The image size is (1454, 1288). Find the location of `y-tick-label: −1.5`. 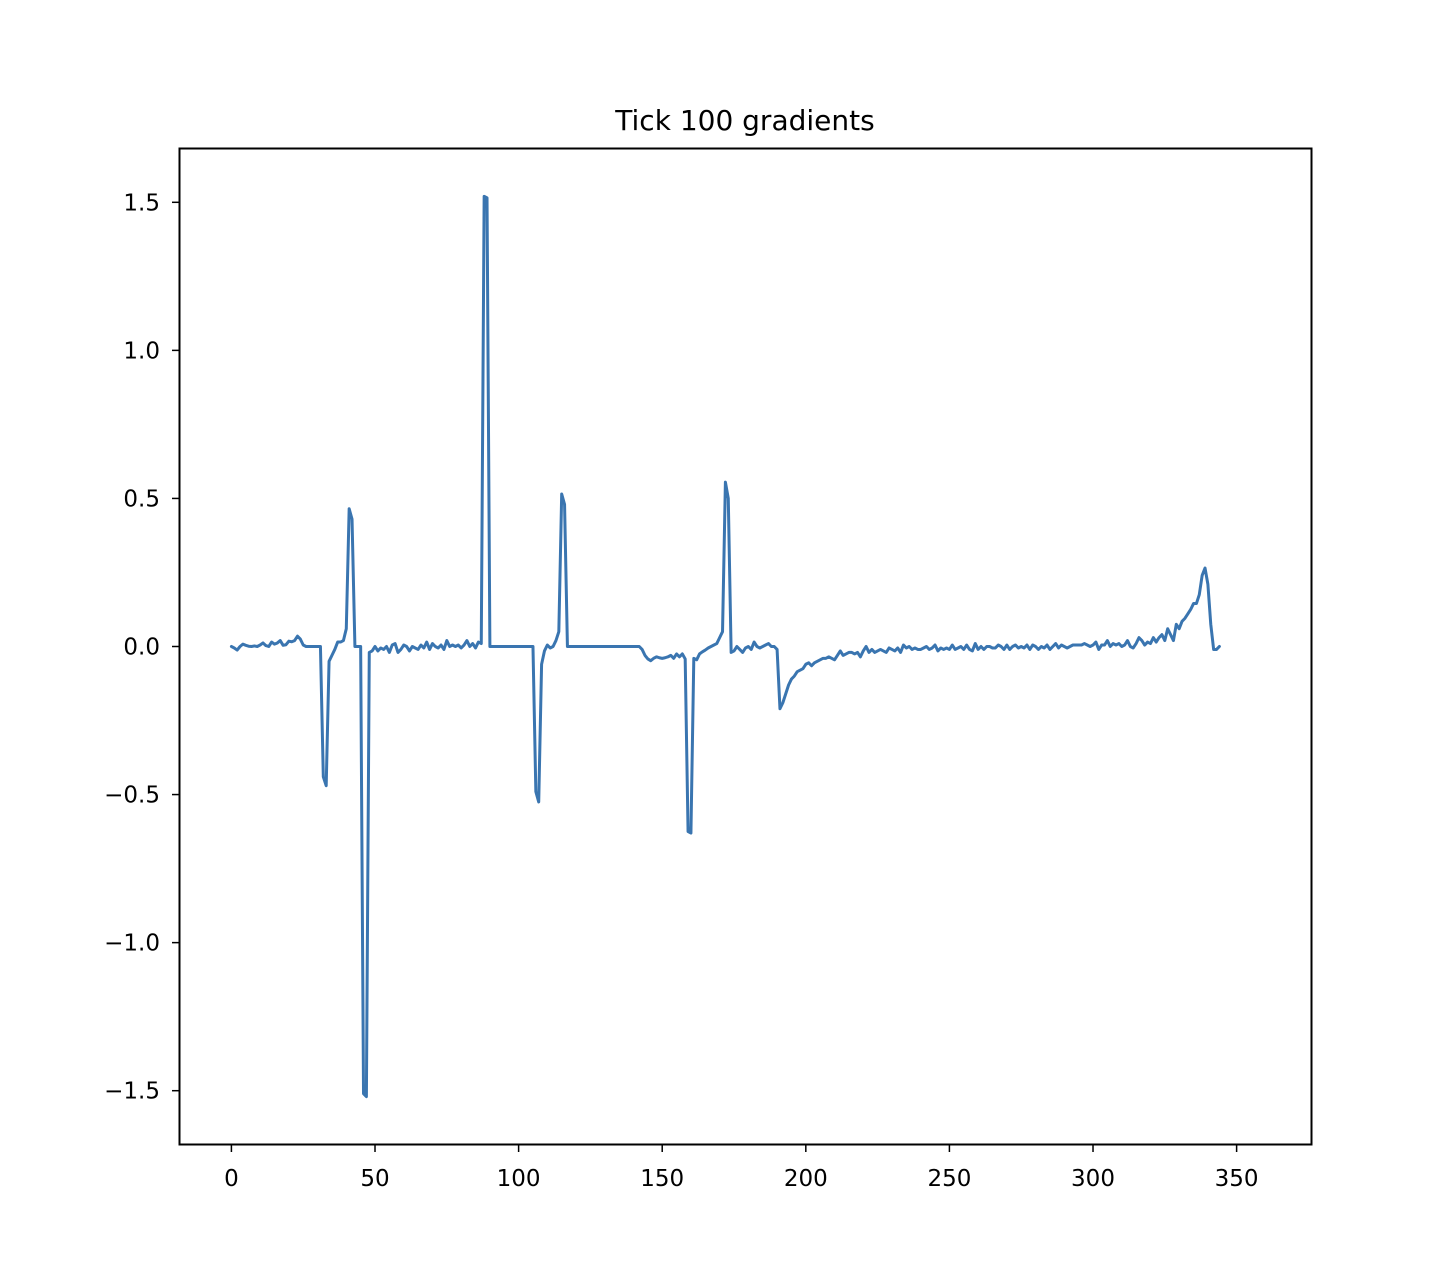

y-tick-label: −1.5 is located at coordinates (132, 1092).